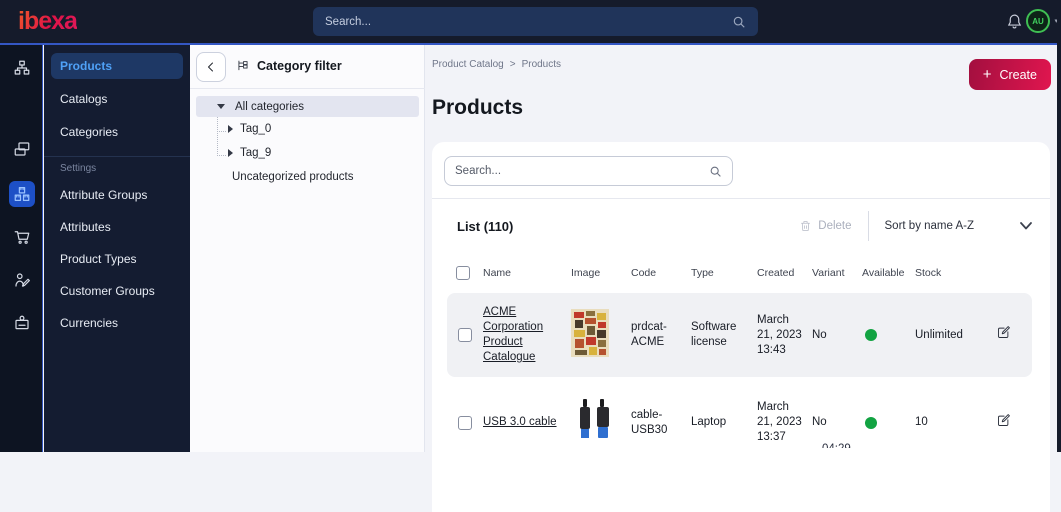 The image size is (1061, 512). Describe the element at coordinates (289, 66) in the screenshot. I see `filter-panel-title: Category filter` at that location.